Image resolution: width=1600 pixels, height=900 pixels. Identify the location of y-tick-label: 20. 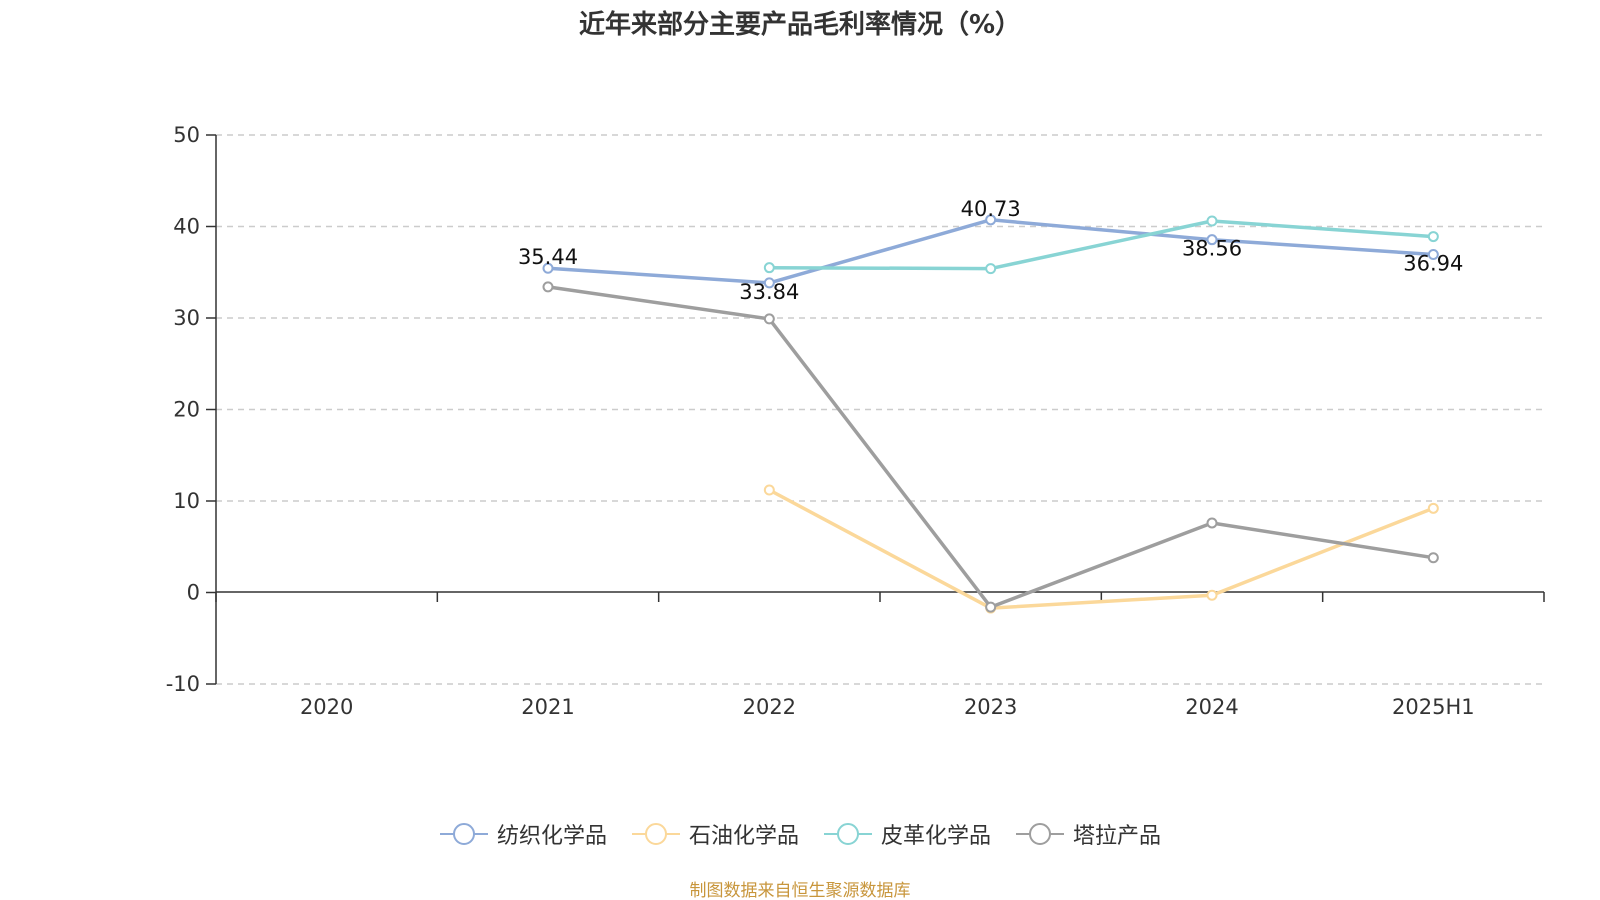
(186, 410).